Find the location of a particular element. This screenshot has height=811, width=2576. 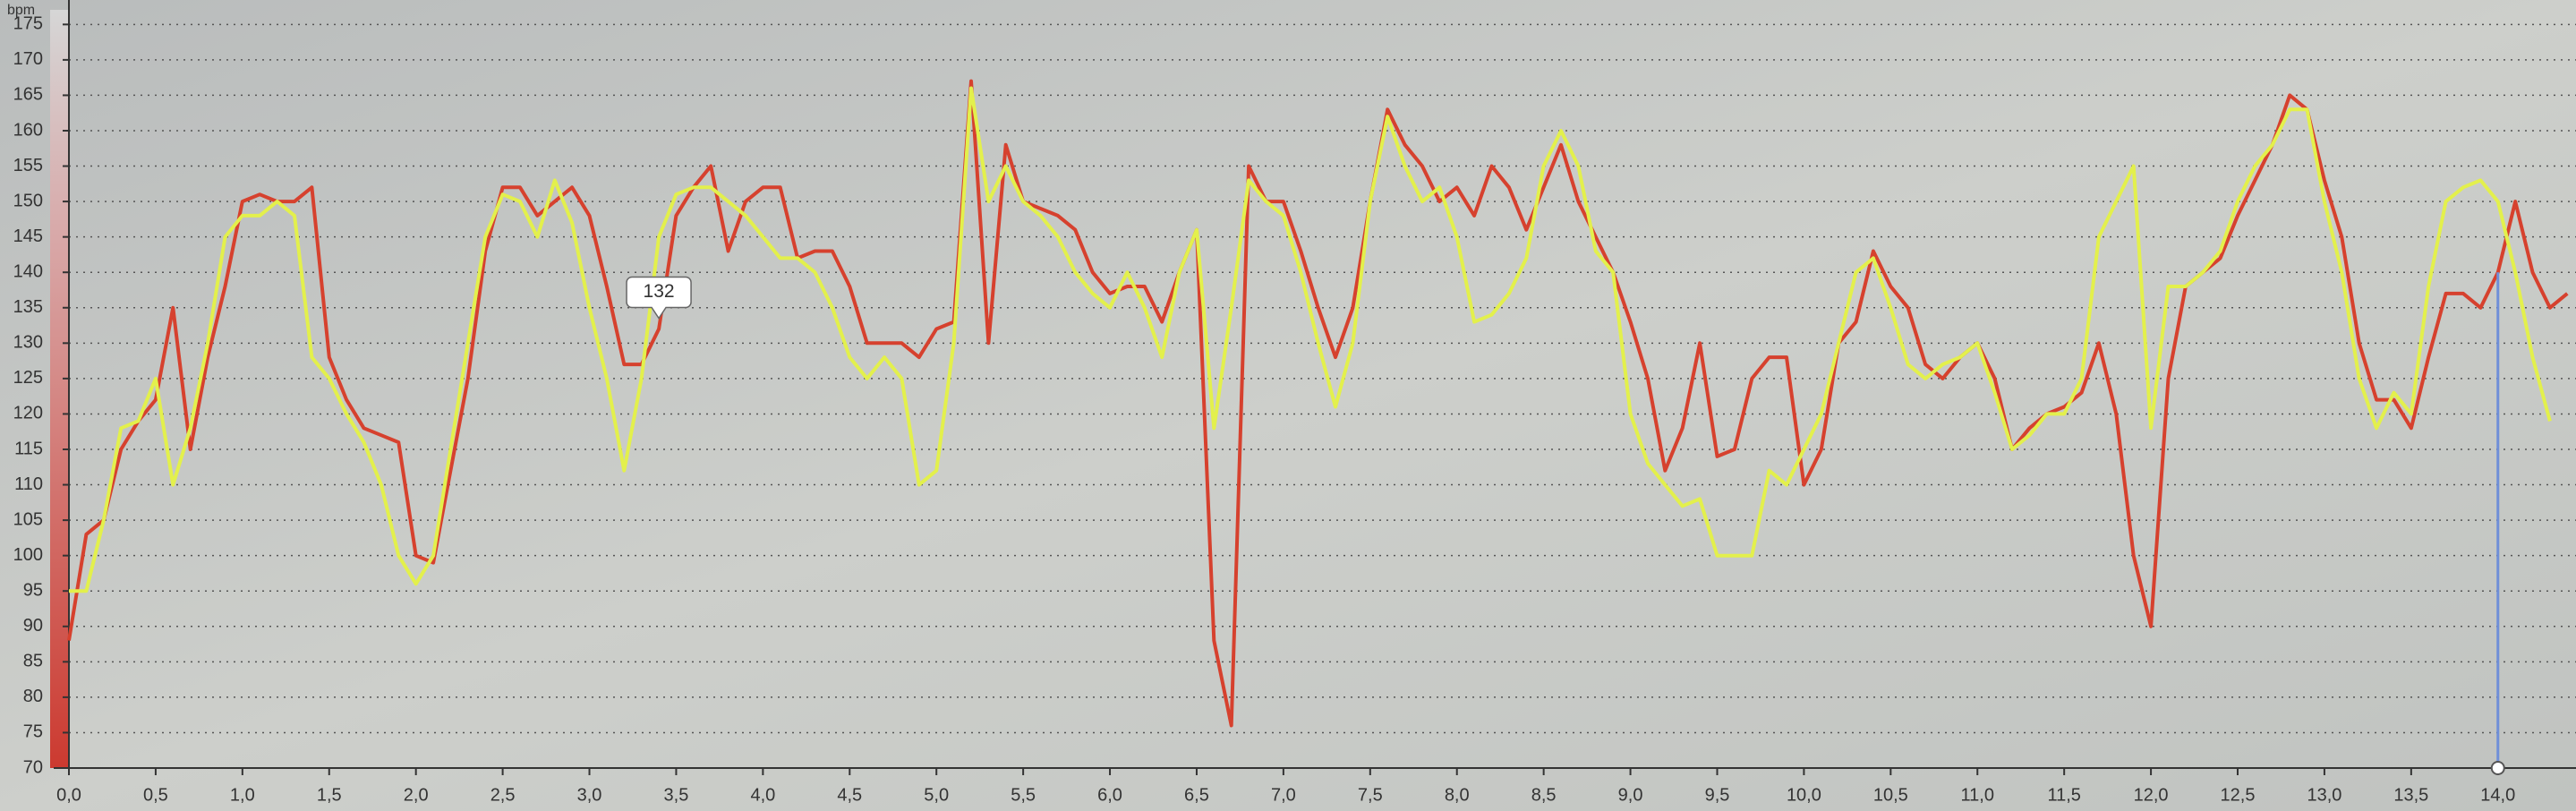

x-tick-label: 11,0 is located at coordinates (1977, 795).